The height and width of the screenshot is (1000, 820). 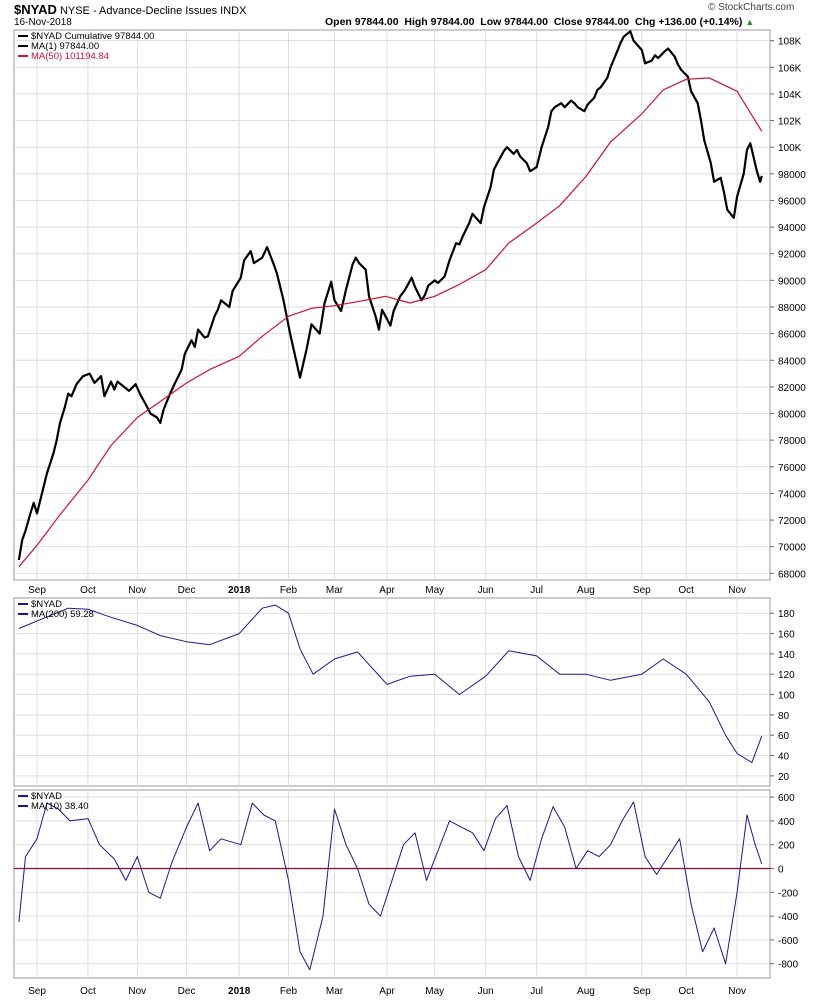 What do you see at coordinates (788, 965) in the screenshot?
I see `y-tick-label: -800` at bounding box center [788, 965].